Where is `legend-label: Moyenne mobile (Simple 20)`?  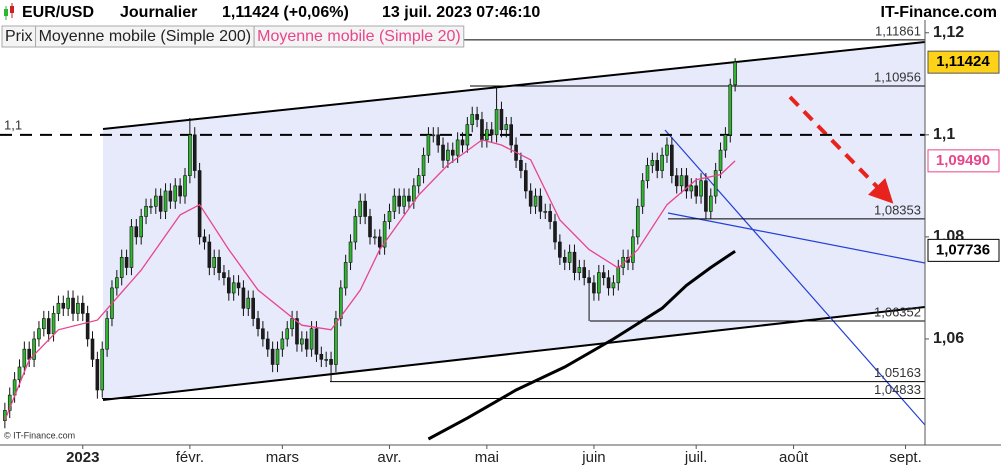
legend-label: Moyenne mobile (Simple 20) is located at coordinates (359, 36).